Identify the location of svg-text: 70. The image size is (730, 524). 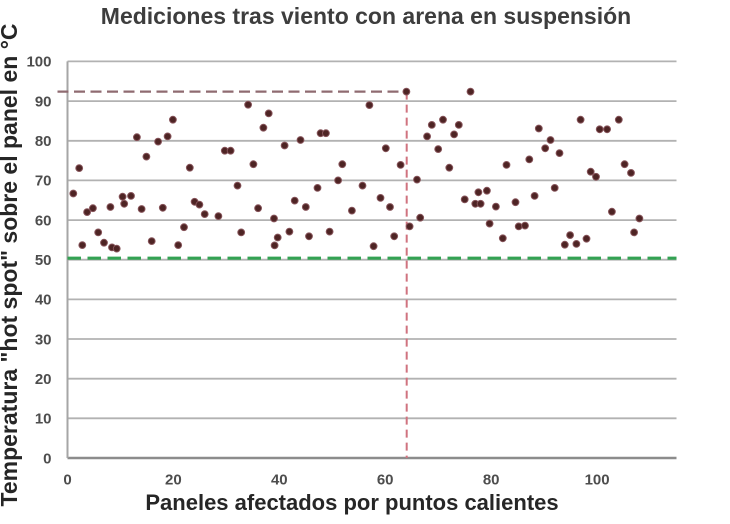
(43, 181).